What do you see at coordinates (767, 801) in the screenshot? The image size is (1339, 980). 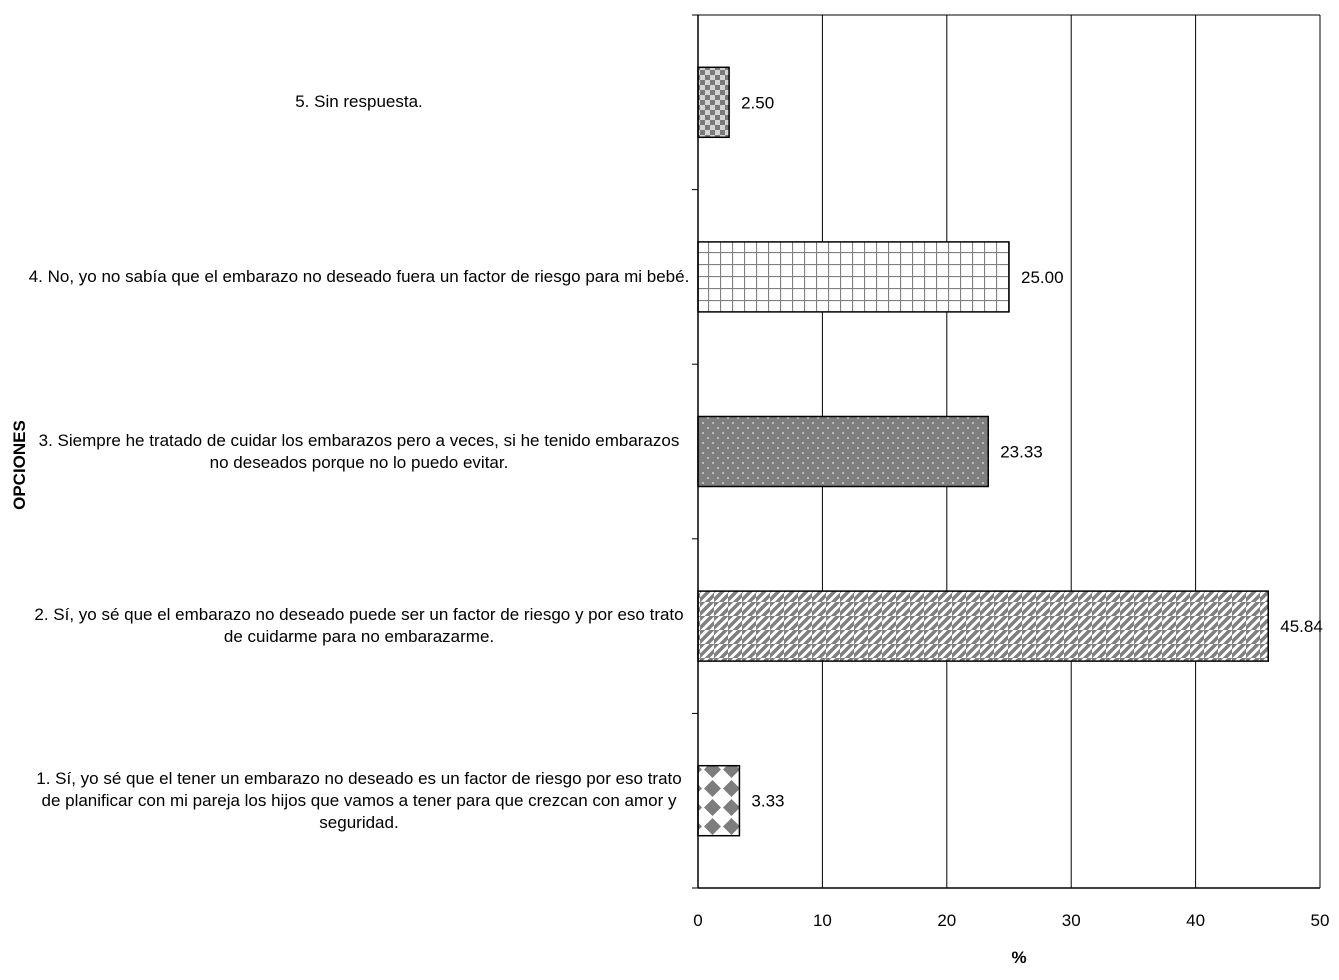 I see `value-label-1: 3.33` at bounding box center [767, 801].